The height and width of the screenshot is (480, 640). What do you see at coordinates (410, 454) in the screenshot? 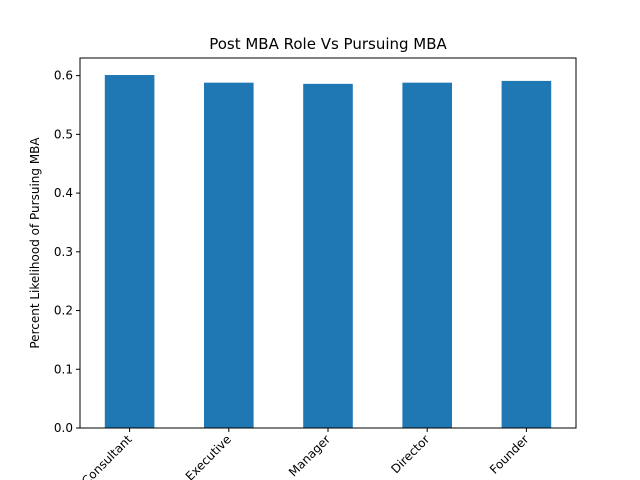
I see `x-tick-label: Director` at bounding box center [410, 454].